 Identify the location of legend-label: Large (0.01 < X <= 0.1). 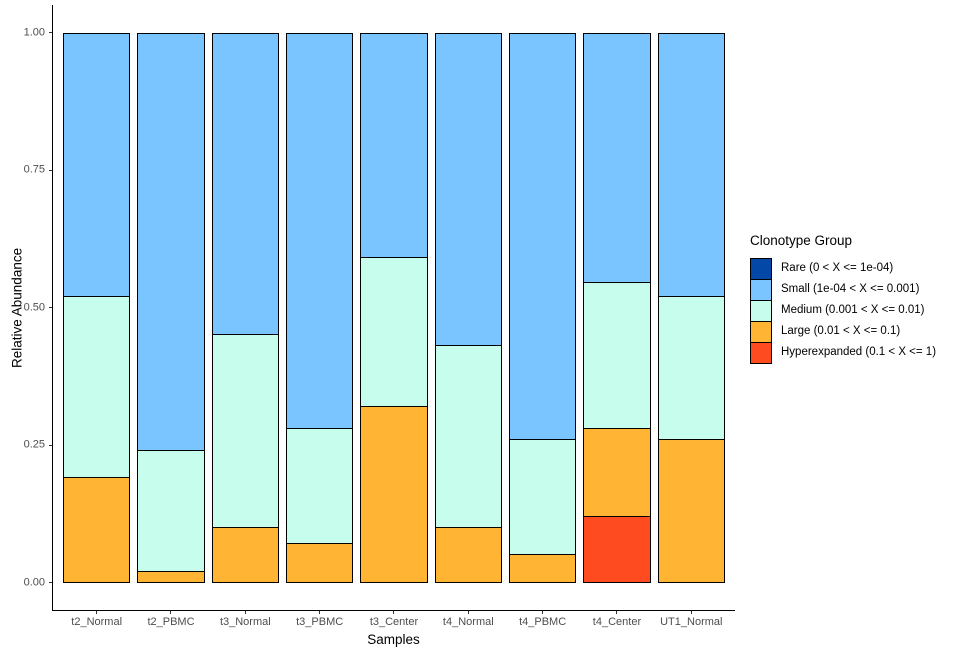
(841, 331).